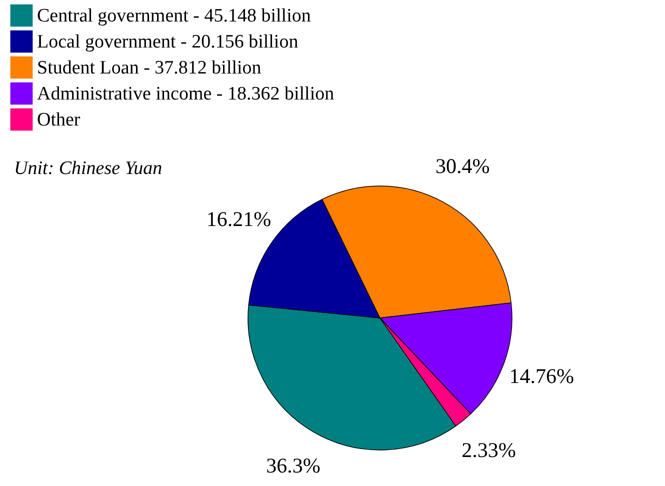 This screenshot has width=665, height=486. I want to click on legend-label: Other, so click(59, 120).